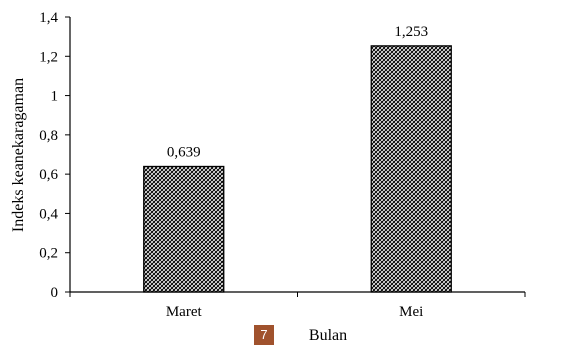  I want to click on bar-mei, so click(411, 169).